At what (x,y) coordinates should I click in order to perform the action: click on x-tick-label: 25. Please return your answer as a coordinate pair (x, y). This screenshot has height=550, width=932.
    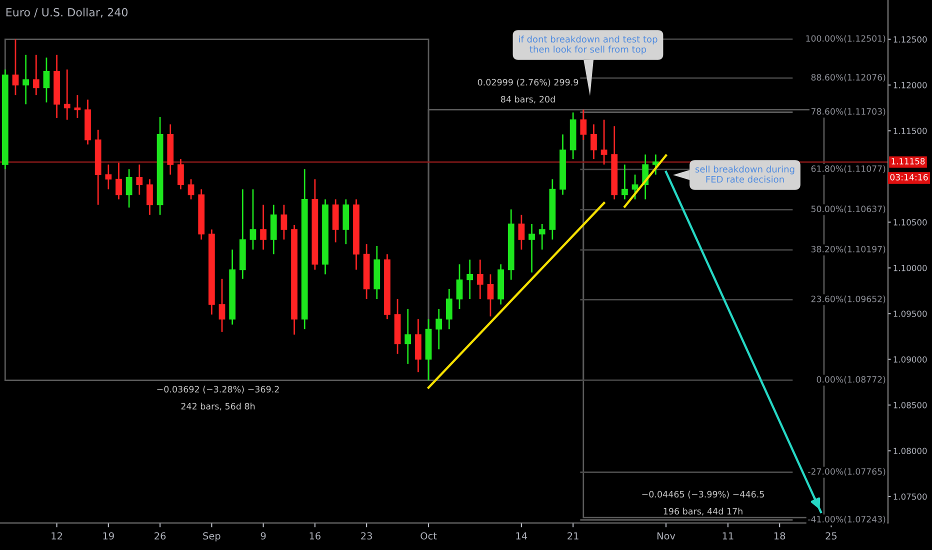
    Looking at the image, I should click on (831, 536).